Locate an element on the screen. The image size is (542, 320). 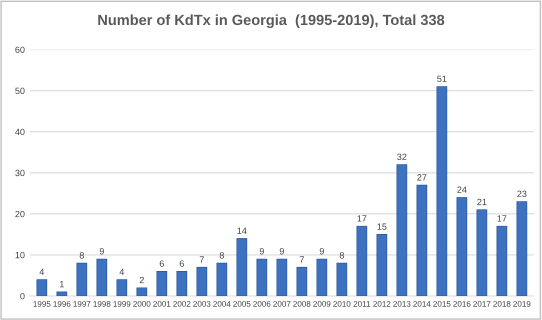
x-tick-label: 2013 is located at coordinates (401, 304).